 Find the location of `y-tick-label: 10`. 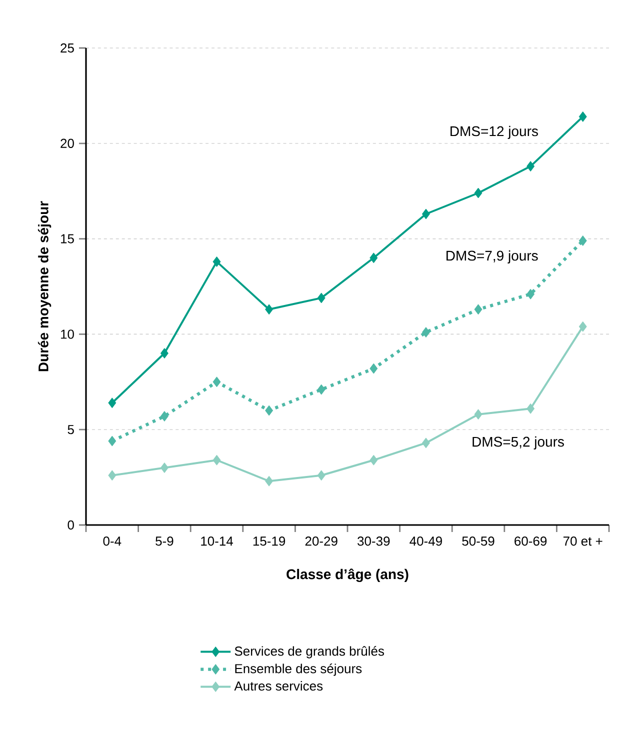

y-tick-label: 10 is located at coordinates (67, 334).